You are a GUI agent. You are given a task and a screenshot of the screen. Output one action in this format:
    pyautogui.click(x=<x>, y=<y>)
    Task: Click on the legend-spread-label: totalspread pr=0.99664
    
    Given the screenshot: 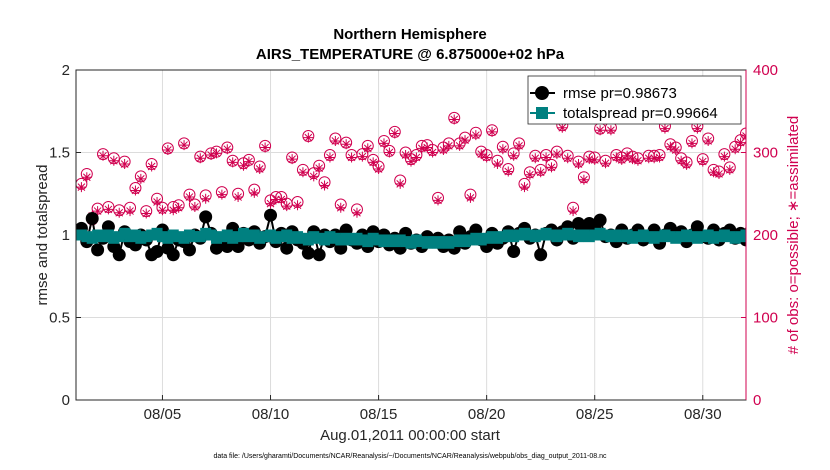 What is the action you would take?
    pyautogui.click(x=640, y=113)
    